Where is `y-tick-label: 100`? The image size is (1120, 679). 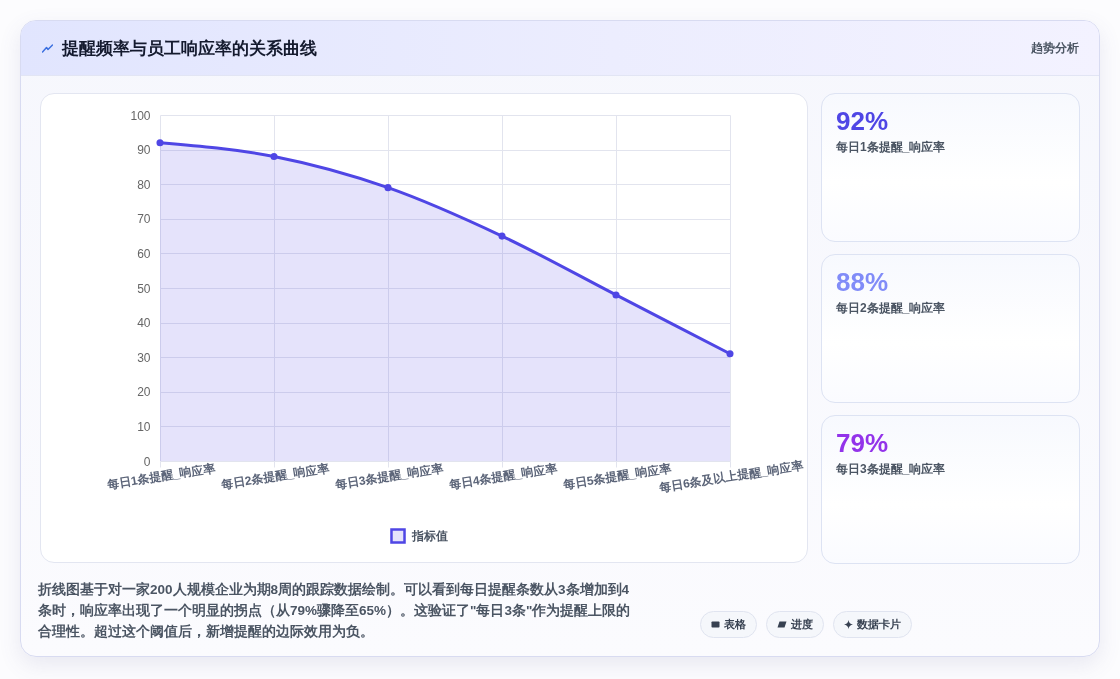 y-tick-label: 100 is located at coordinates (140, 115).